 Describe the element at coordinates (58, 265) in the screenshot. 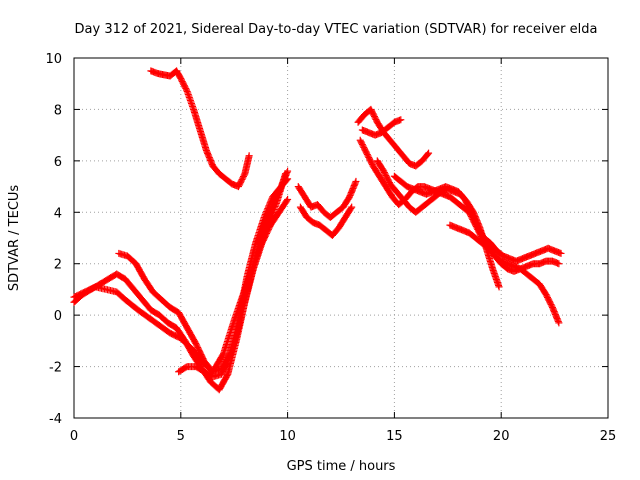

I see `y-tick-label: 2` at that location.